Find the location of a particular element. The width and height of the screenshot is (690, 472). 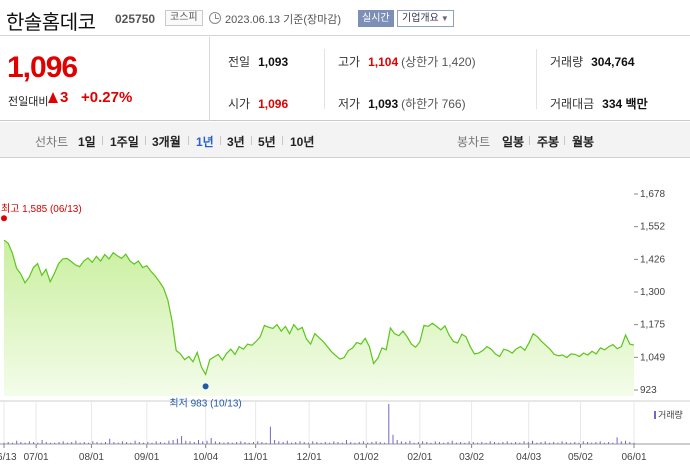

open-label: 시가 is located at coordinates (239, 104).